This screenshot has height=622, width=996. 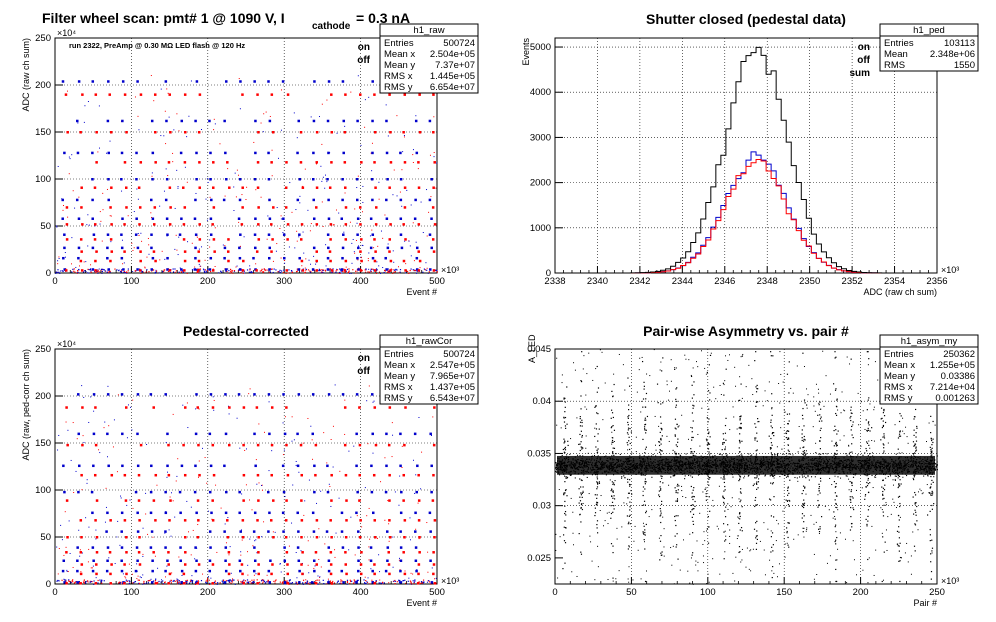 What do you see at coordinates (421, 603) in the screenshot?
I see `x-axis-label: Event #` at bounding box center [421, 603].